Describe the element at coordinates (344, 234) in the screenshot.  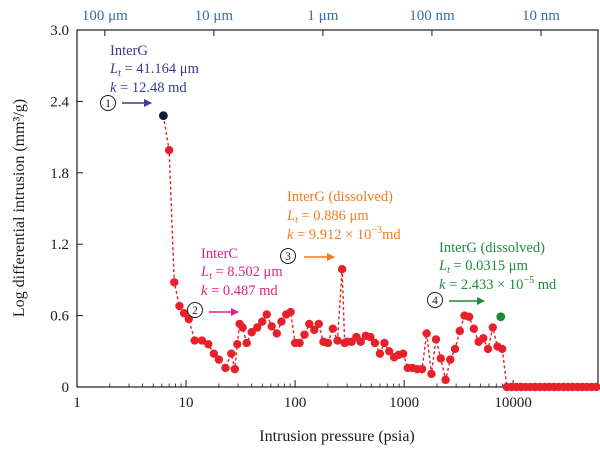
I see `annotation-3-k: k = 9.912 × 10−3md` at that location.